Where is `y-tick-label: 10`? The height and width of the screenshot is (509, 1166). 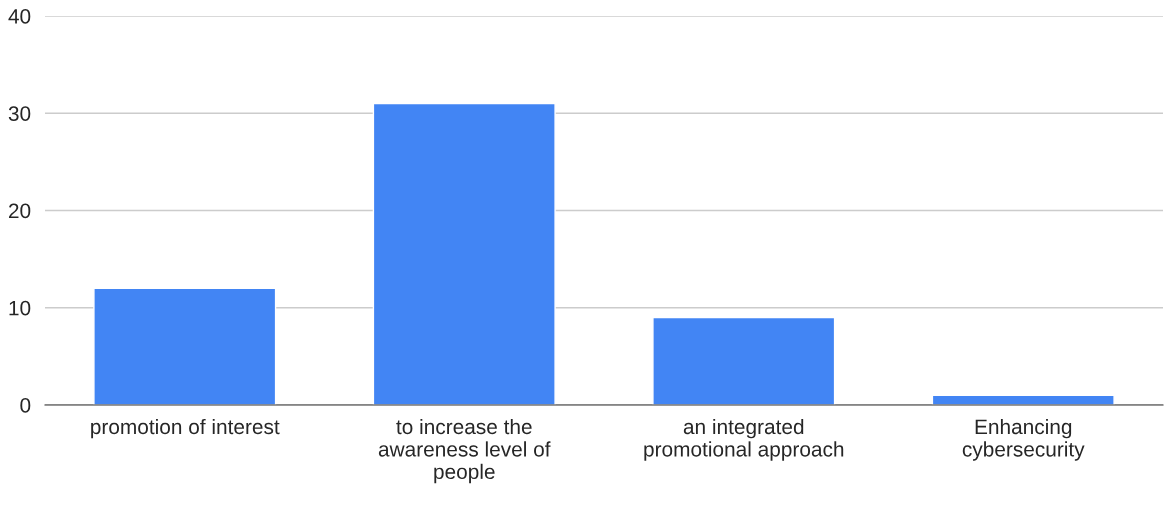 y-tick-label: 10 is located at coordinates (20, 308).